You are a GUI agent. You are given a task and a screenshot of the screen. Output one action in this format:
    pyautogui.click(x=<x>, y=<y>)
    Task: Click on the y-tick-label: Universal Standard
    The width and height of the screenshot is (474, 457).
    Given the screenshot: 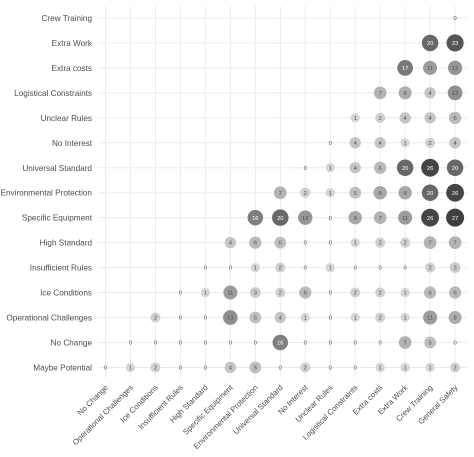 What is the action you would take?
    pyautogui.click(x=57, y=168)
    